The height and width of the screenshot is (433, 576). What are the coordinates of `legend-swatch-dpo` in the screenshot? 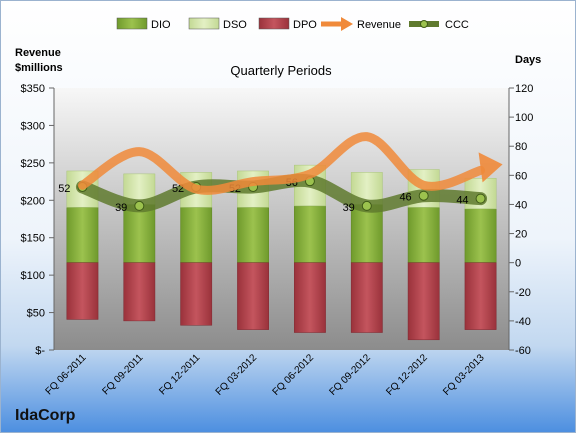 It's located at (274, 23).